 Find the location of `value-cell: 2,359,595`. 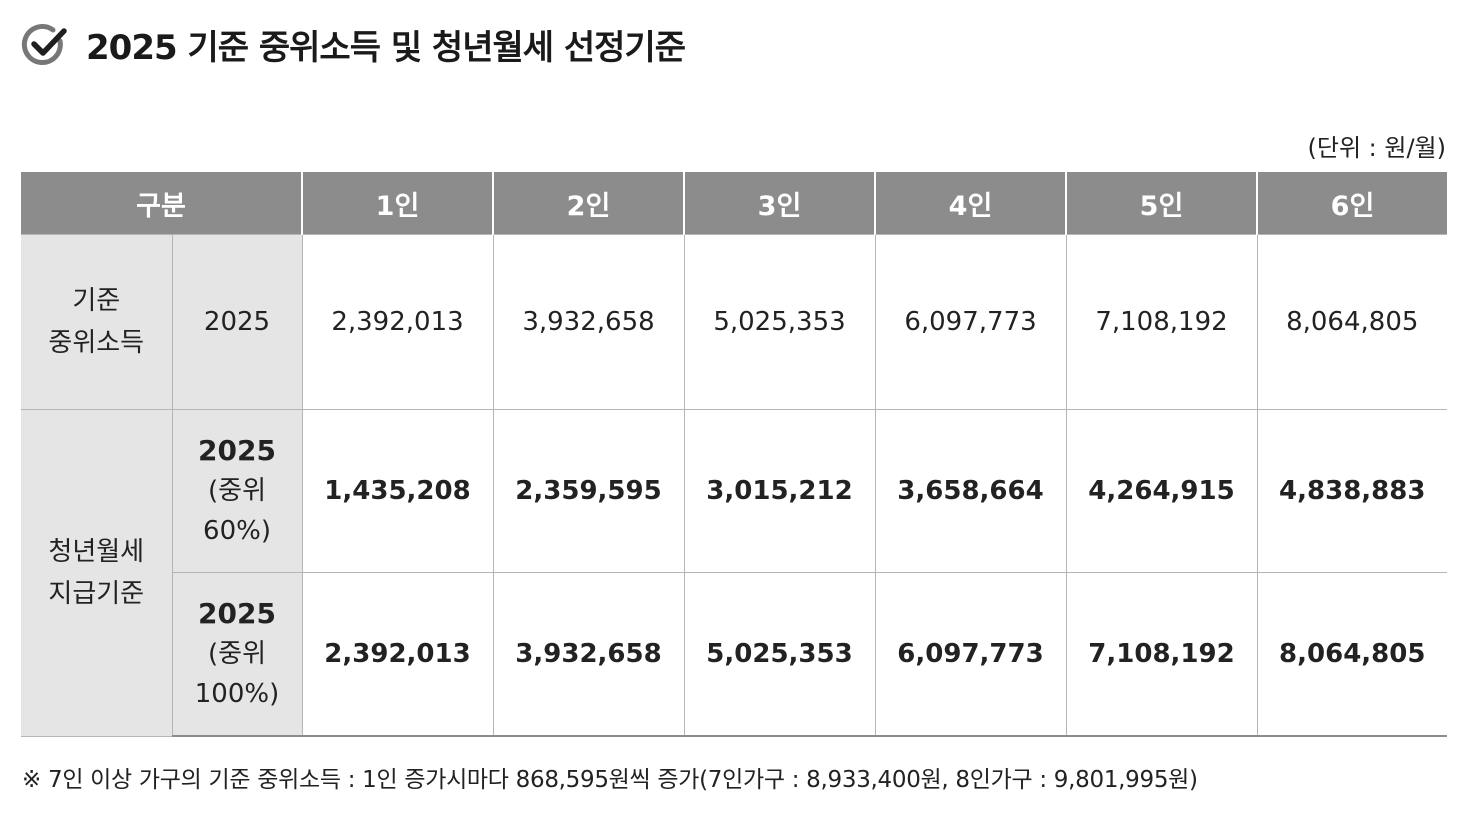

value-cell: 2,359,595 is located at coordinates (588, 491).